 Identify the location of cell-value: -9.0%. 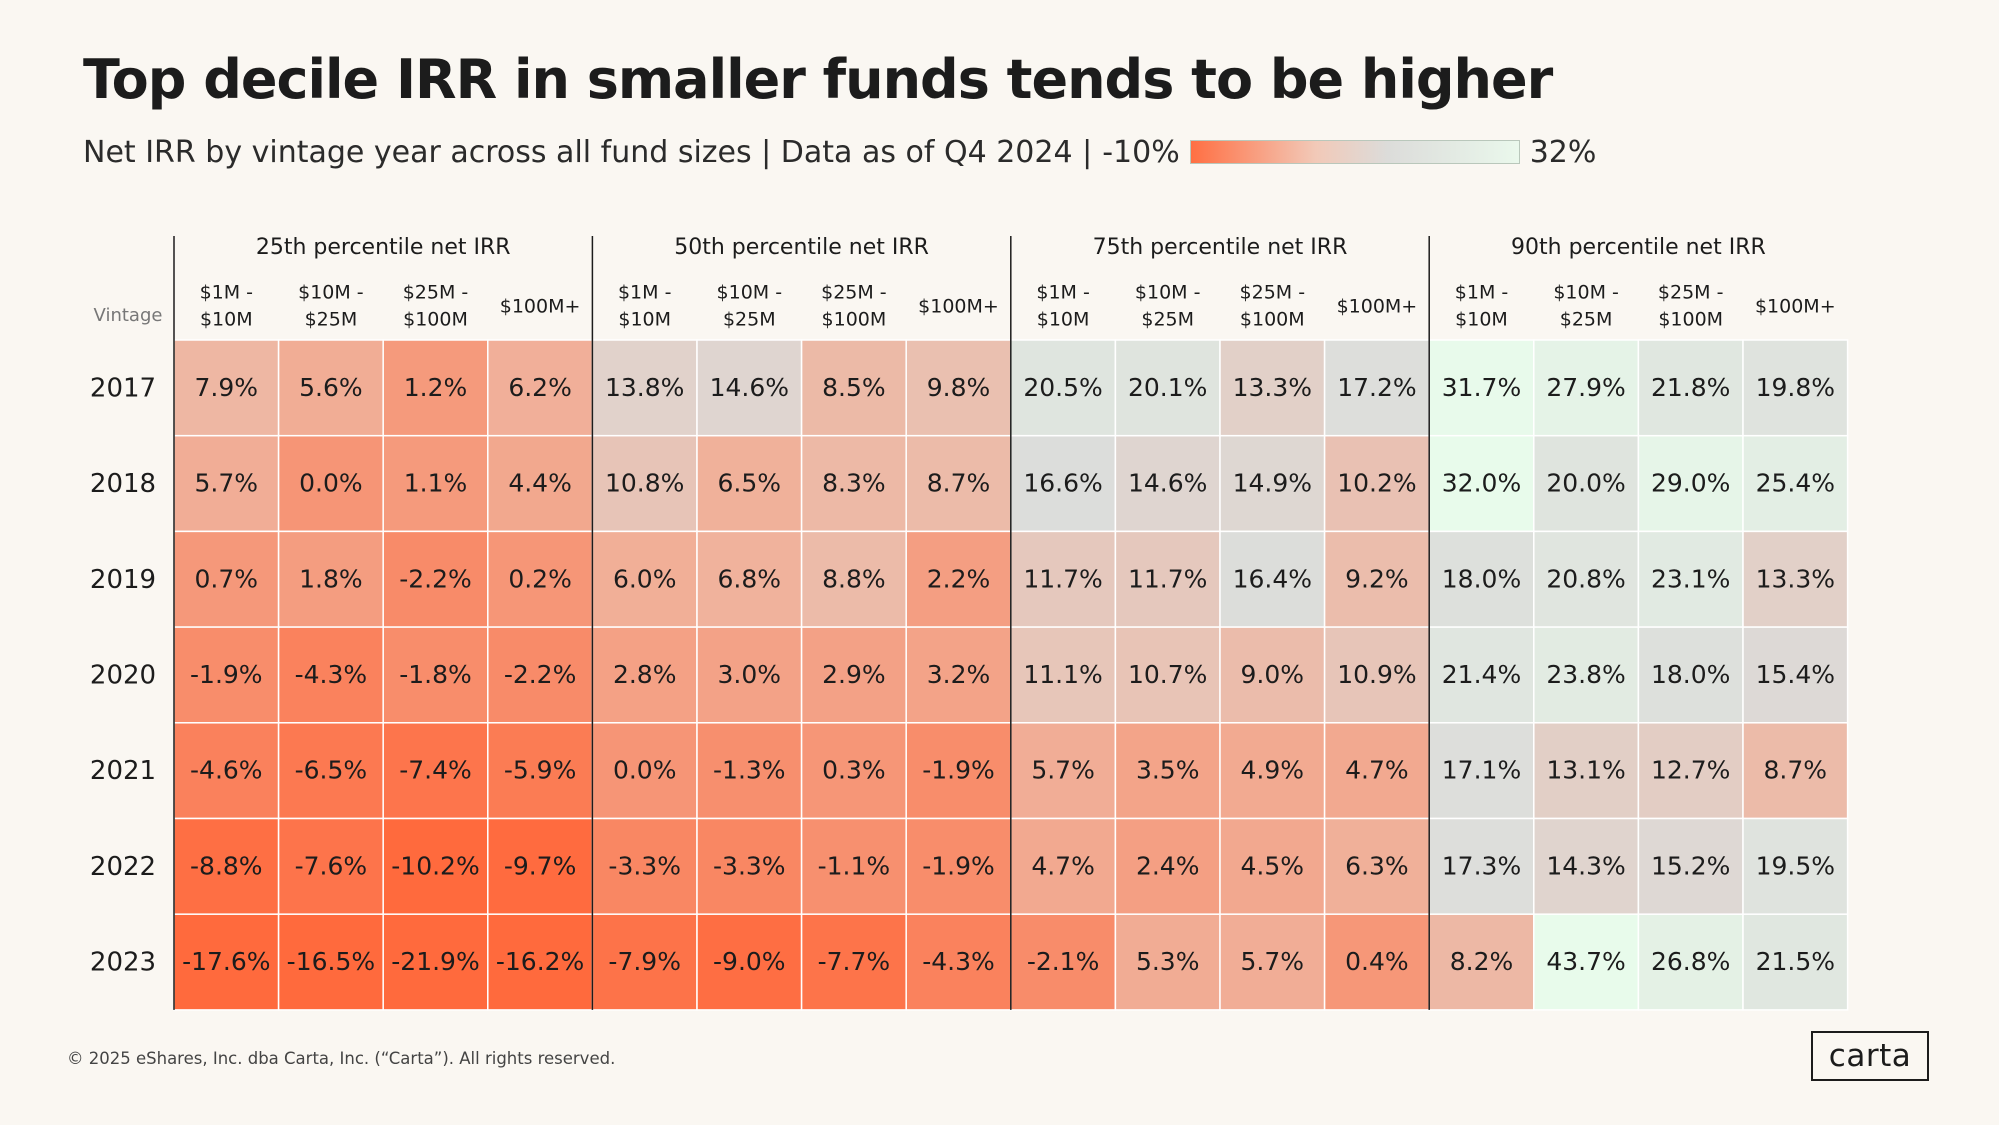
(749, 961).